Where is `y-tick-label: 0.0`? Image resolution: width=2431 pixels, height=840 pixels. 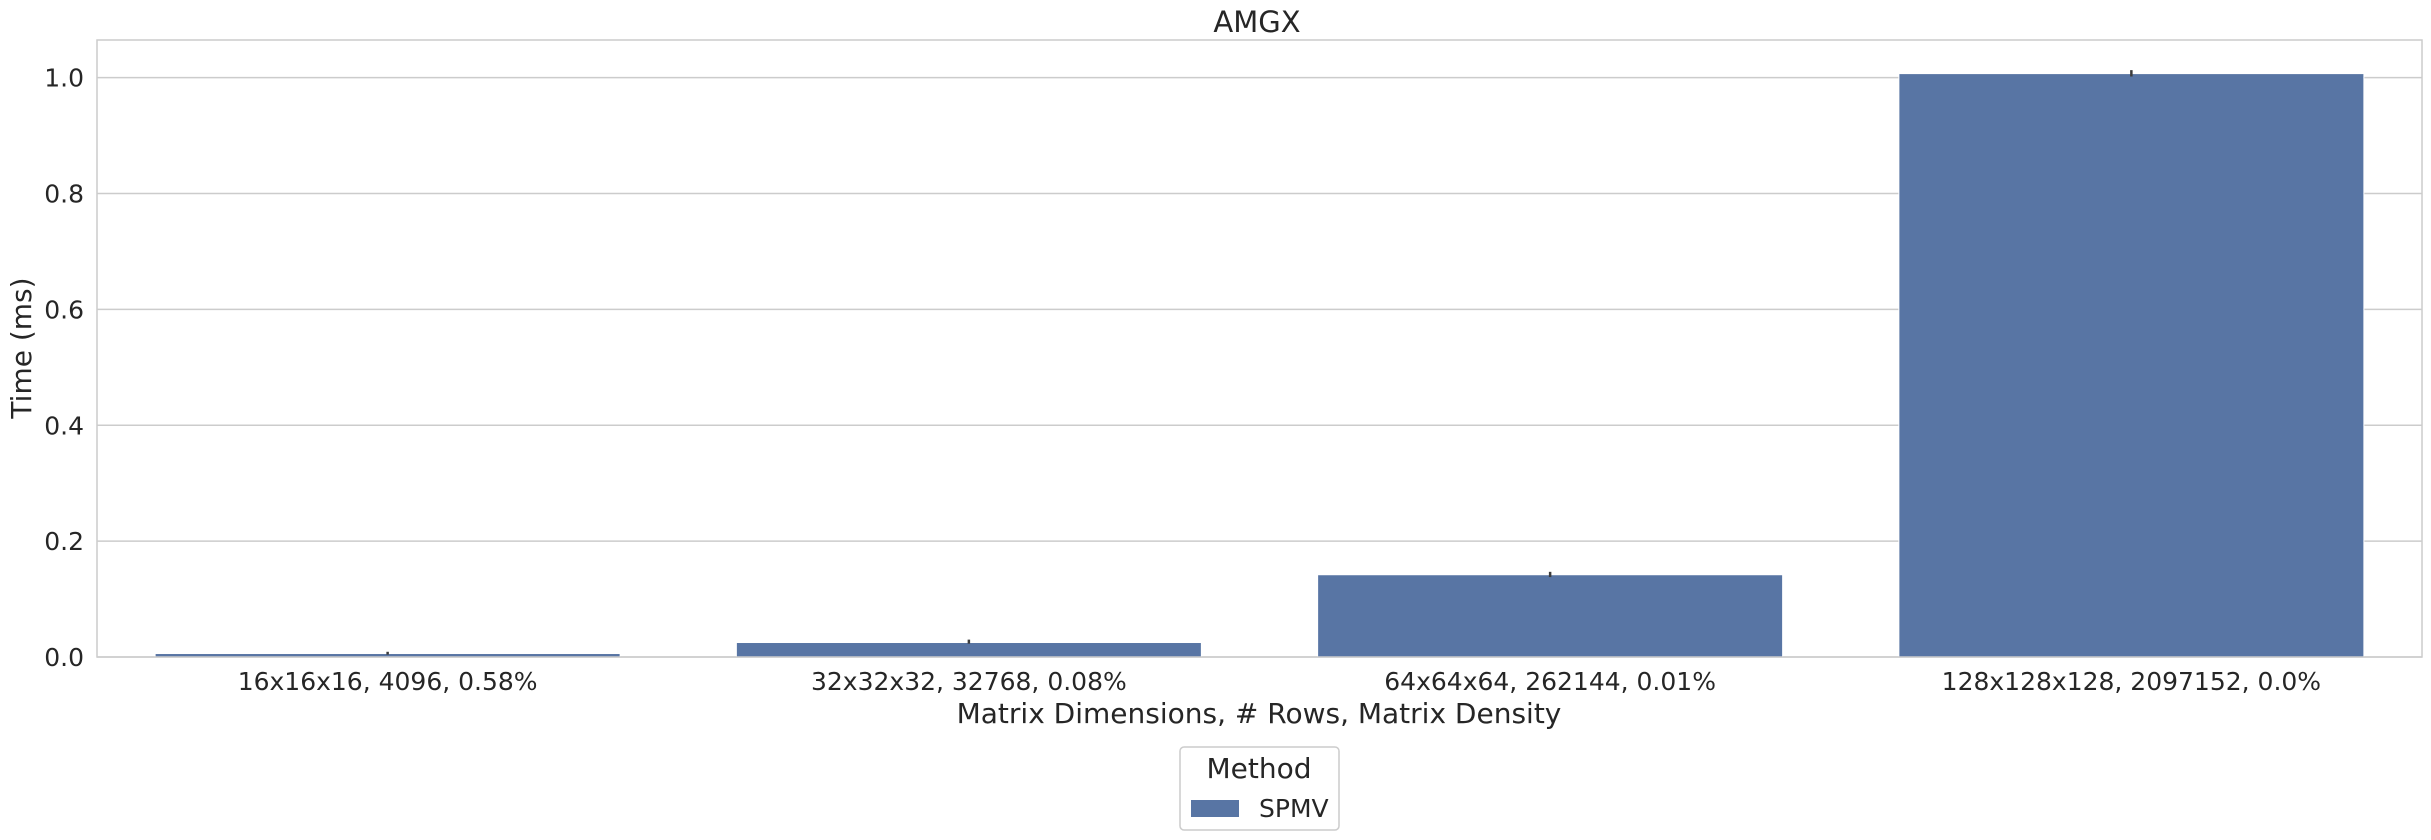
y-tick-label: 0.0 is located at coordinates (64, 657).